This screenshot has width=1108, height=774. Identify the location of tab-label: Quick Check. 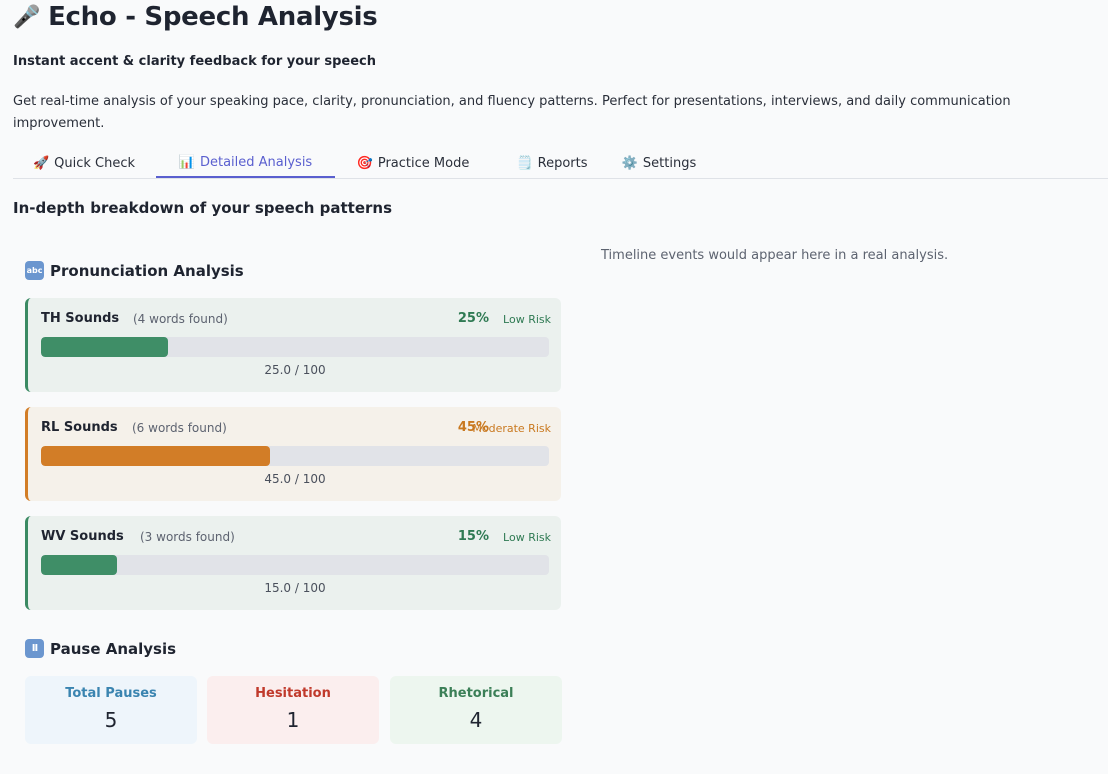
(95, 163).